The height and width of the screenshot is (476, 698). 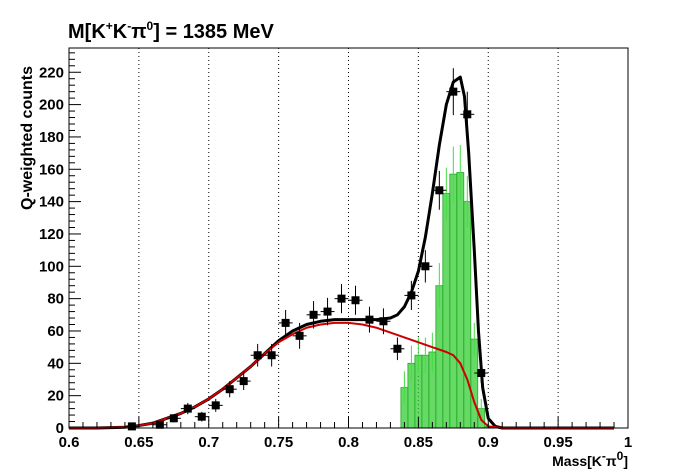 What do you see at coordinates (488, 442) in the screenshot?
I see `x-tick-label: 0.9` at bounding box center [488, 442].